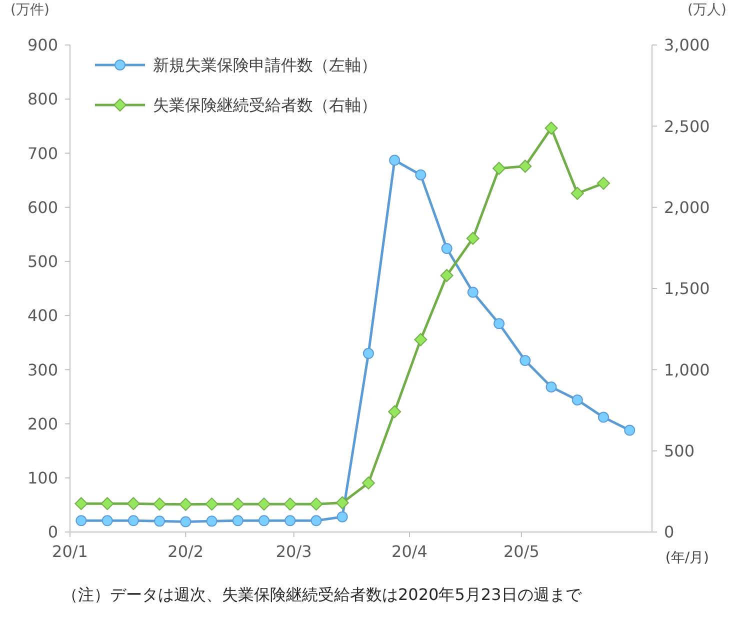  I want to click on y-tick-label: 0, so click(53, 532).